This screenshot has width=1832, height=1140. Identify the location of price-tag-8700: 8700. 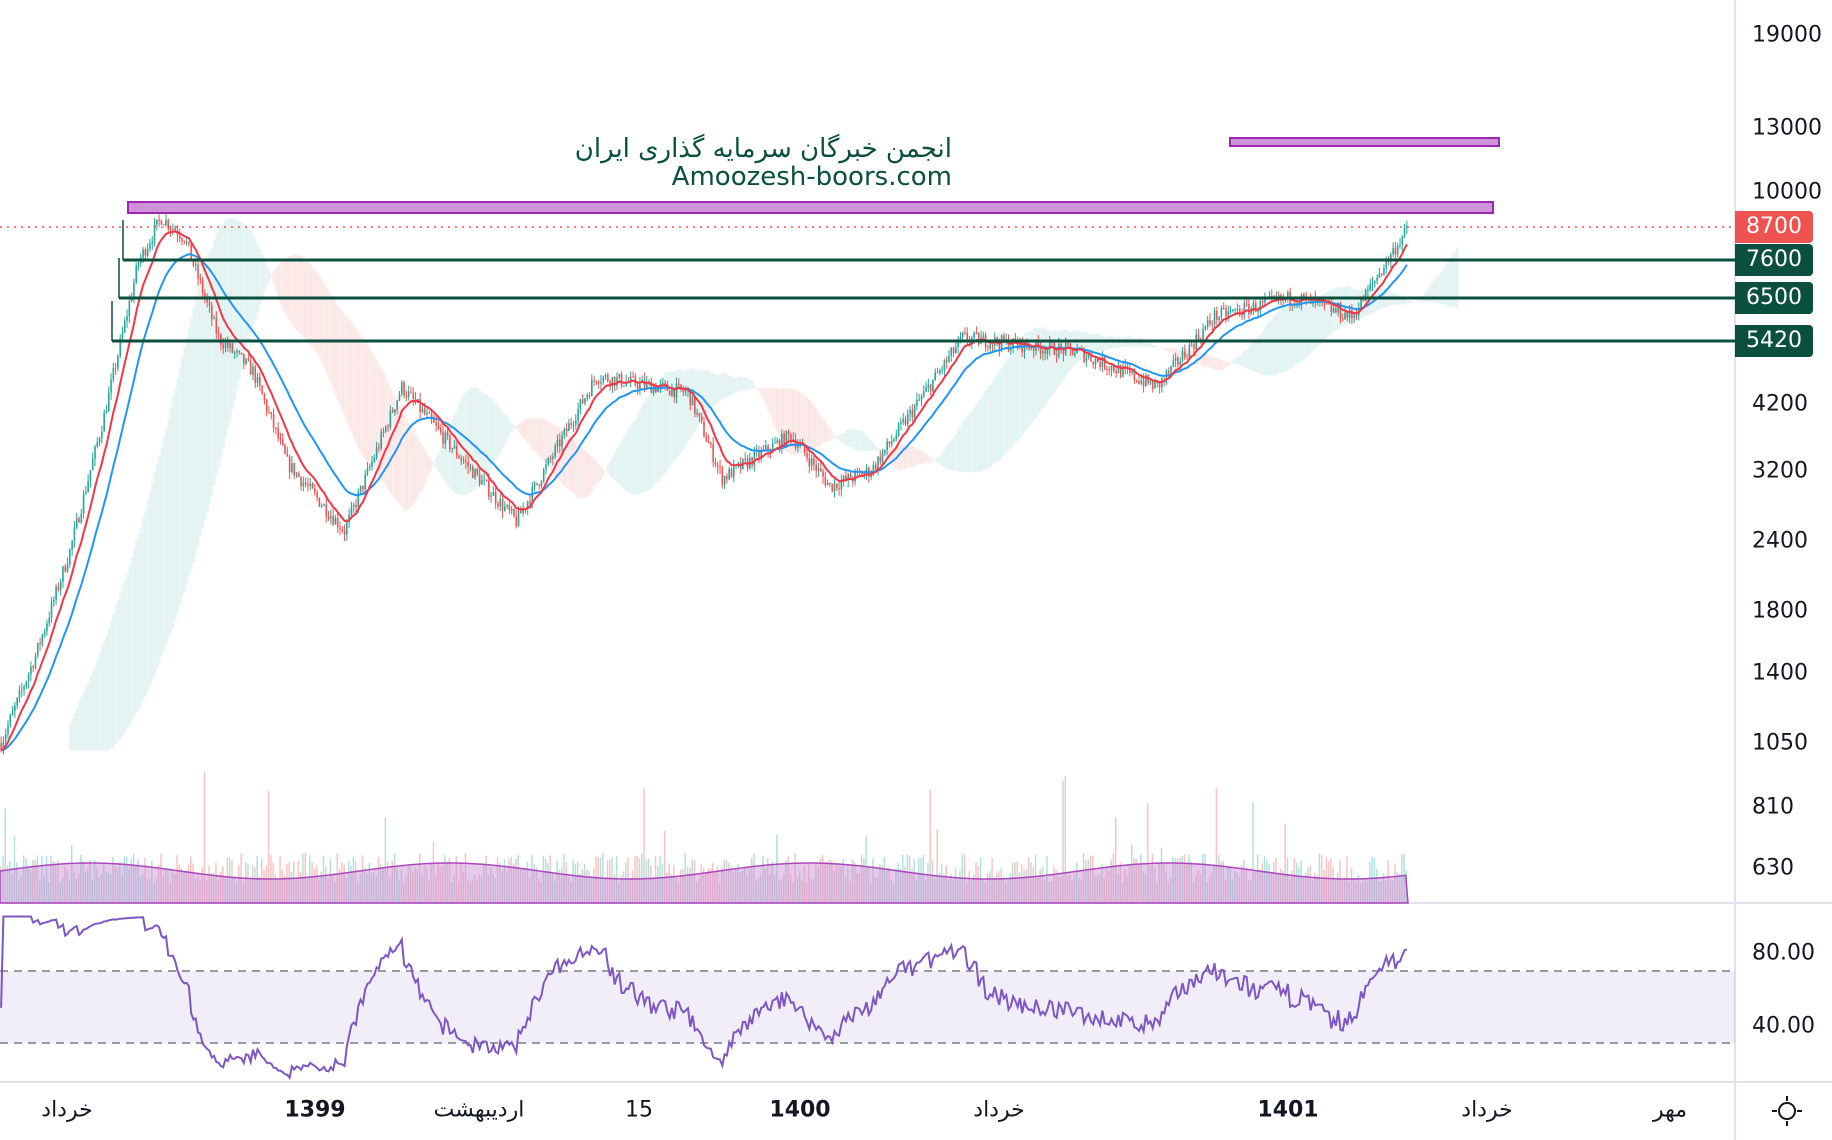
(1774, 227).